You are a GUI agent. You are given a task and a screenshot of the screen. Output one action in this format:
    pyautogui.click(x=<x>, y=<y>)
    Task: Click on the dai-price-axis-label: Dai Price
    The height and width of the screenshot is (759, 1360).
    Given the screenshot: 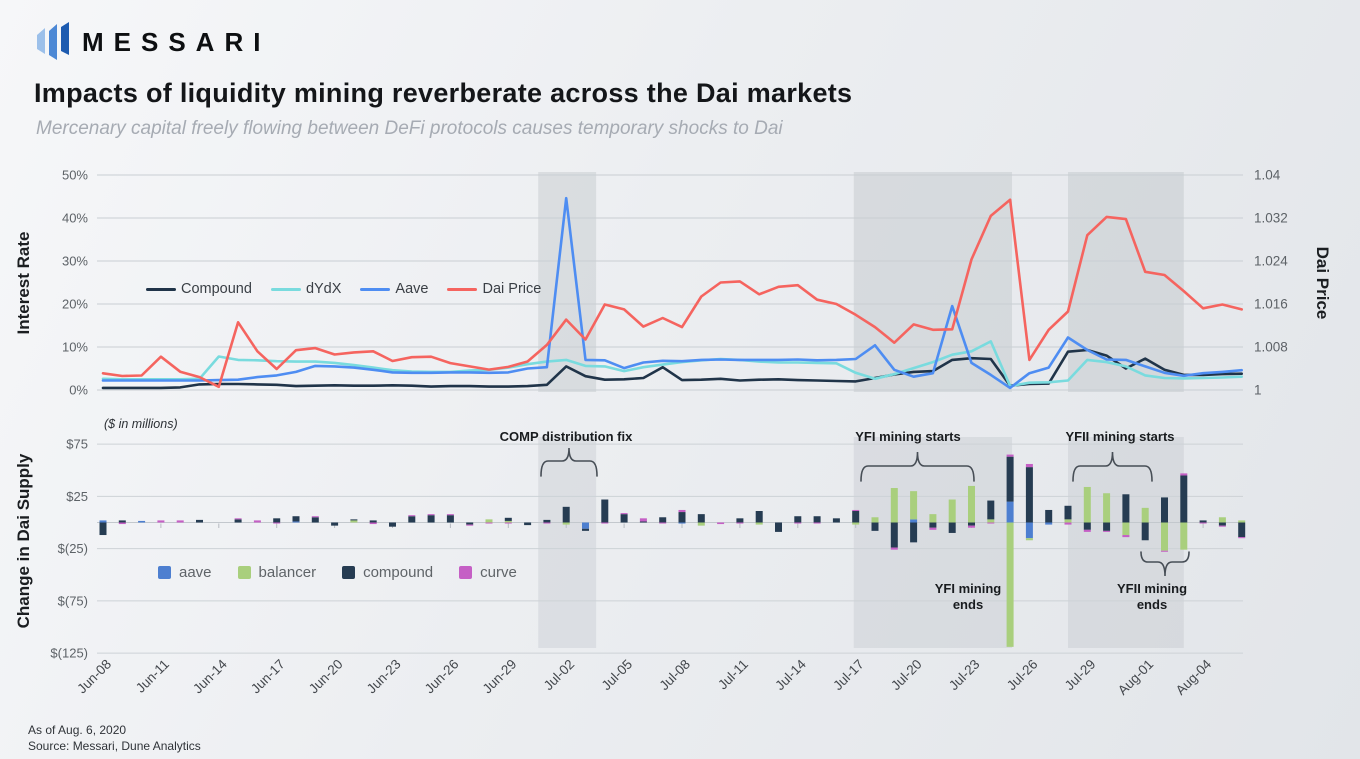 What is the action you would take?
    pyautogui.click(x=1322, y=283)
    